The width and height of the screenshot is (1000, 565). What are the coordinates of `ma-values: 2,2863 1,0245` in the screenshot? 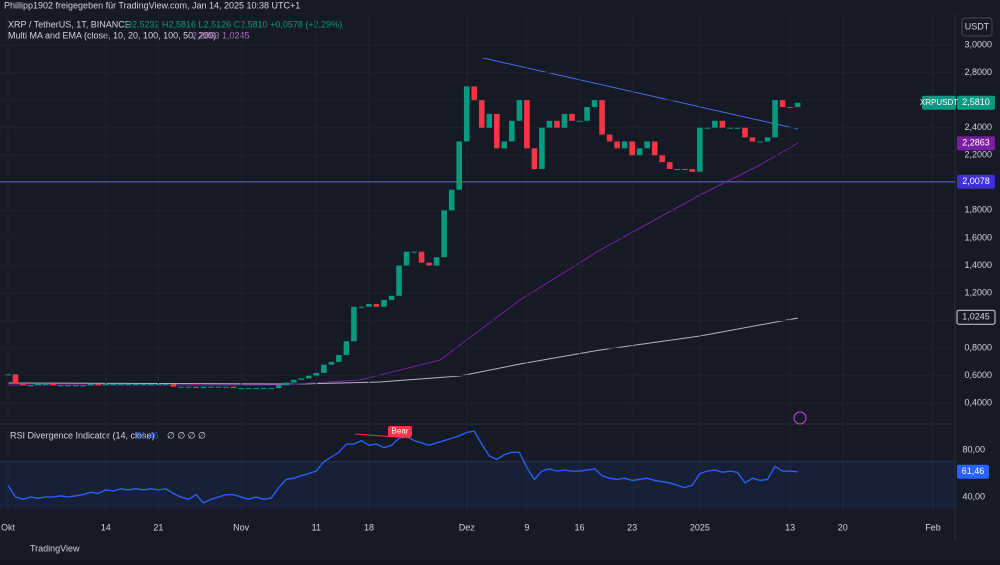 It's located at (221, 35).